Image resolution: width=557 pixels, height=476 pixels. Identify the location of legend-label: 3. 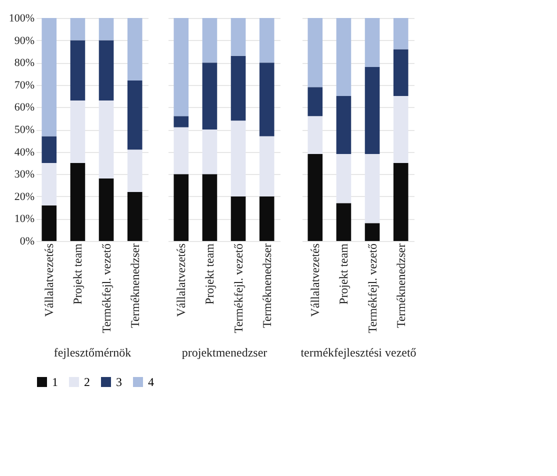
(119, 382).